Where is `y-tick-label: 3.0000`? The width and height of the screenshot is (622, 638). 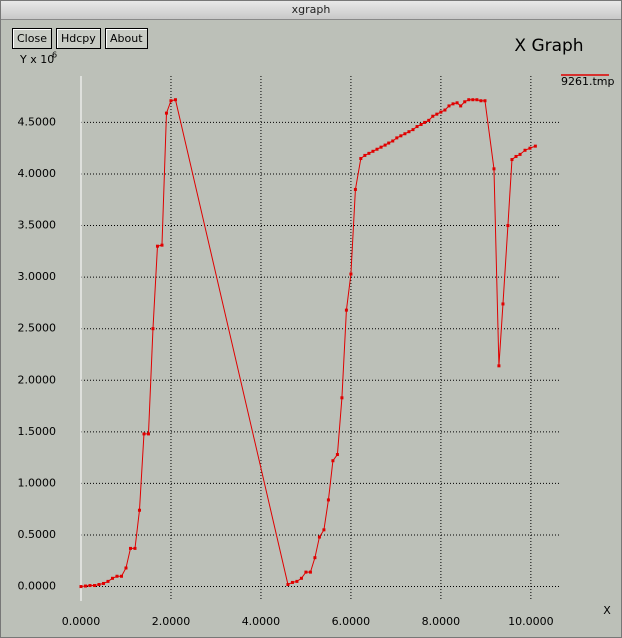 y-tick-label: 3.0000 is located at coordinates (37, 276).